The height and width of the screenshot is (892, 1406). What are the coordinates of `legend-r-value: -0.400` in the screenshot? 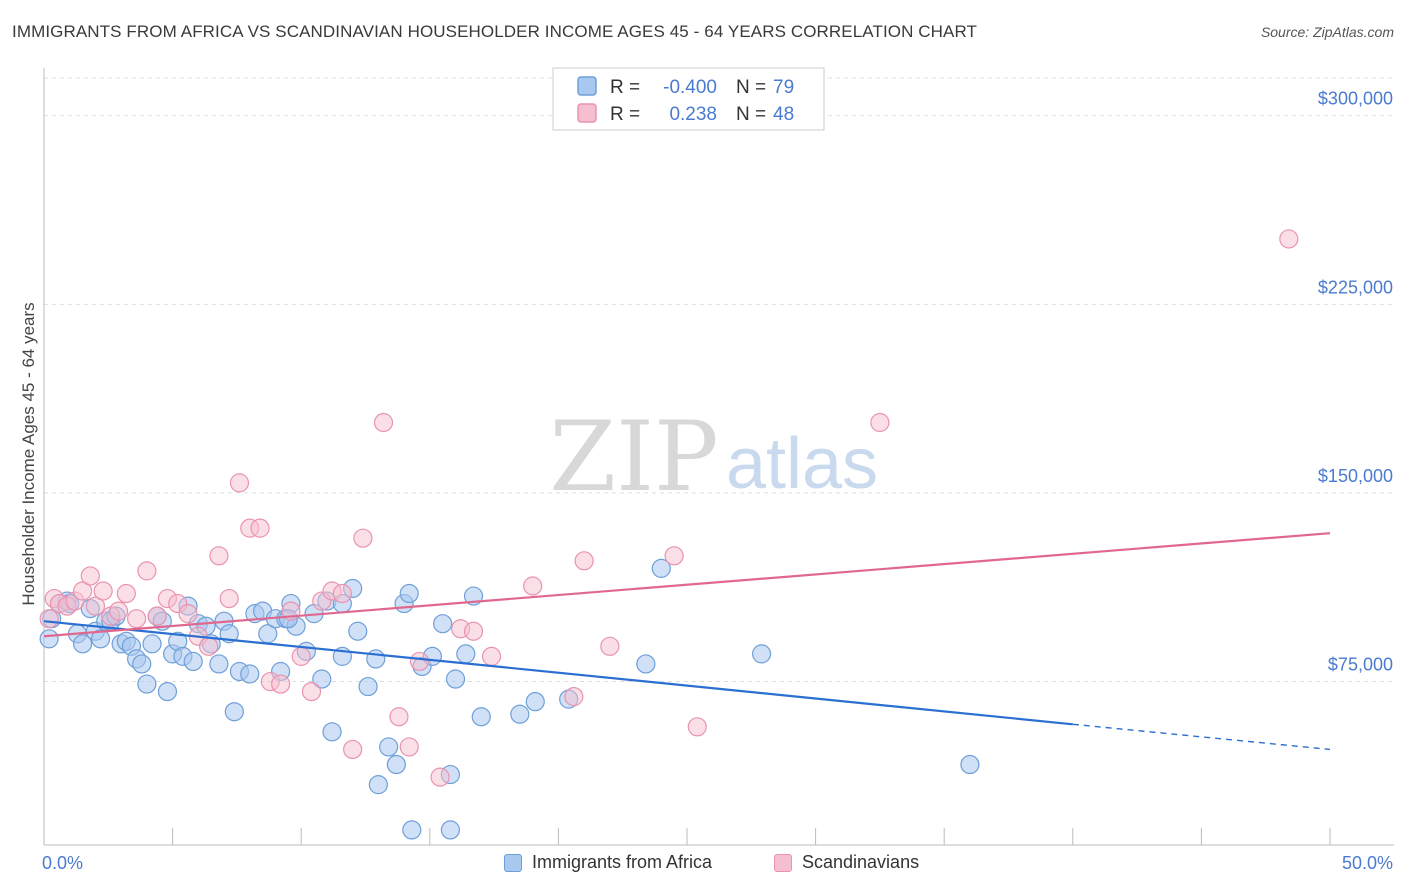 It's located at (690, 87).